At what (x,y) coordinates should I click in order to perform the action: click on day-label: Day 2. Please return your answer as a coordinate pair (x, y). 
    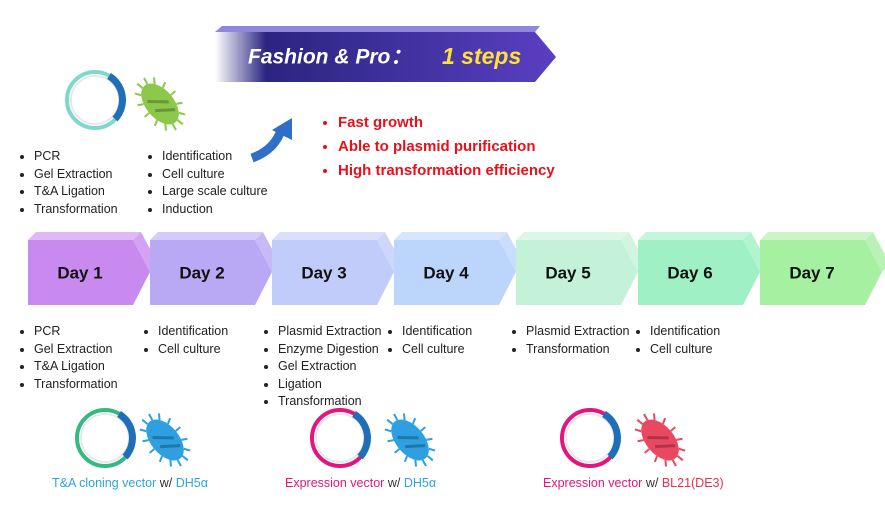
    Looking at the image, I should click on (201, 272).